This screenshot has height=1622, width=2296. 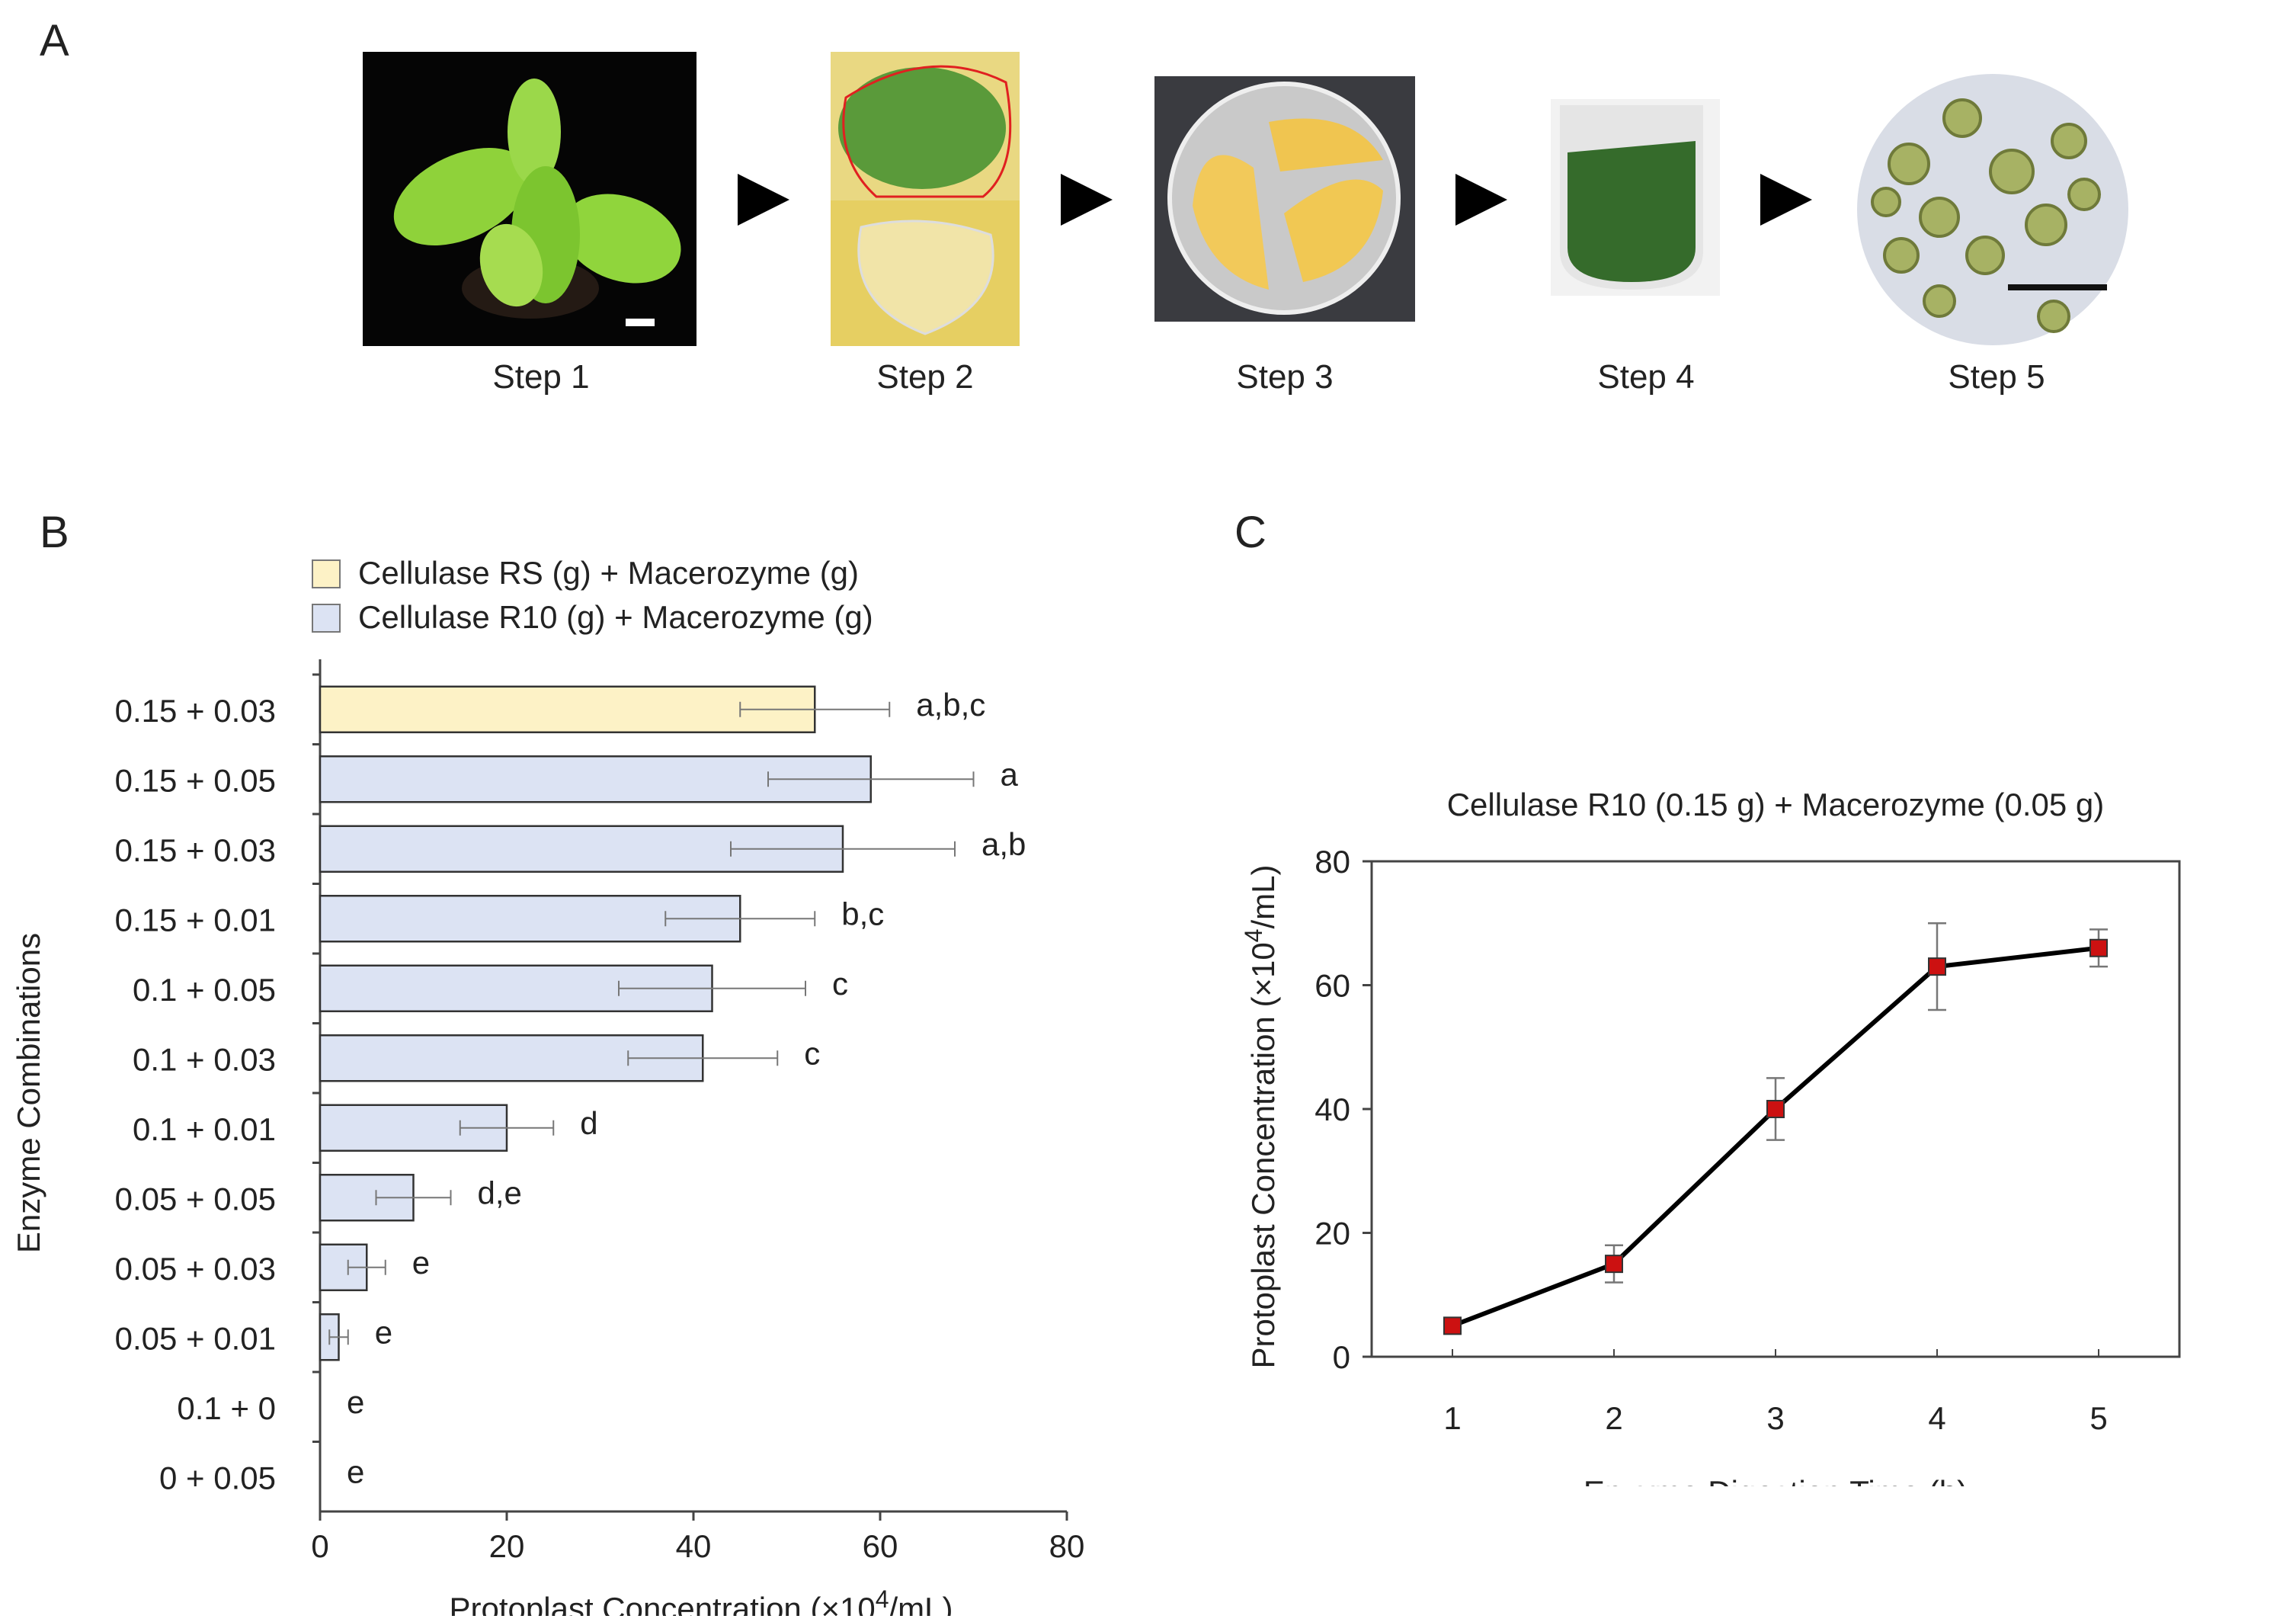 What do you see at coordinates (608, 573) in the screenshot?
I see `legend-label: Cellulase RS (g) + Macerozyme (g)` at bounding box center [608, 573].